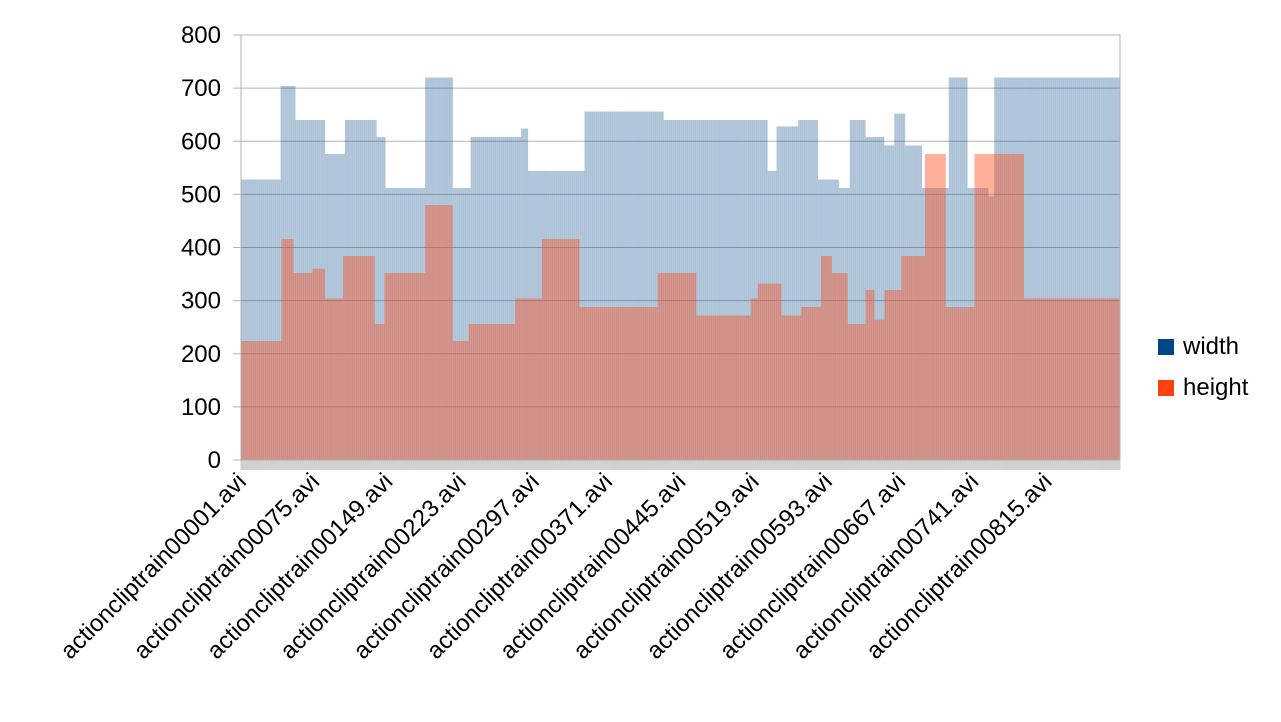  What do you see at coordinates (201, 354) in the screenshot?
I see `y-tick-label: 200` at bounding box center [201, 354].